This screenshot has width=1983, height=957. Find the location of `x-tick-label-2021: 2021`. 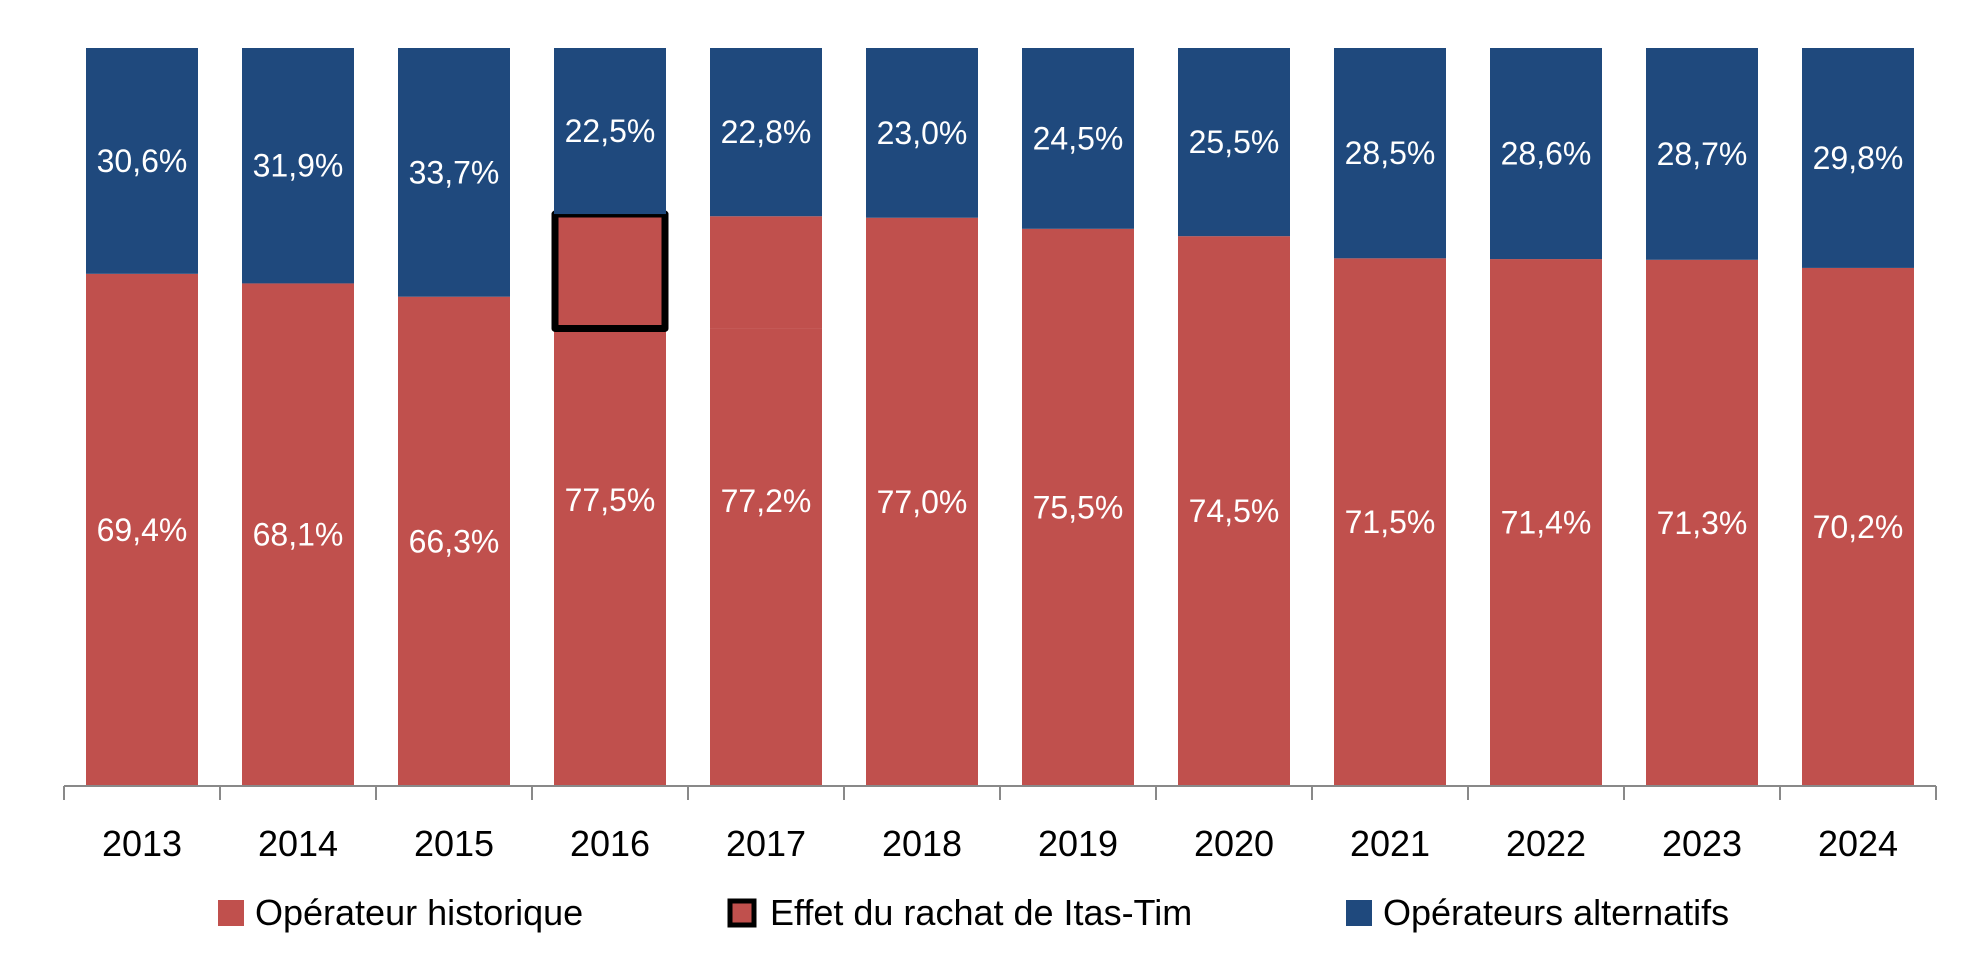

x-tick-label-2021: 2021 is located at coordinates (1390, 843).